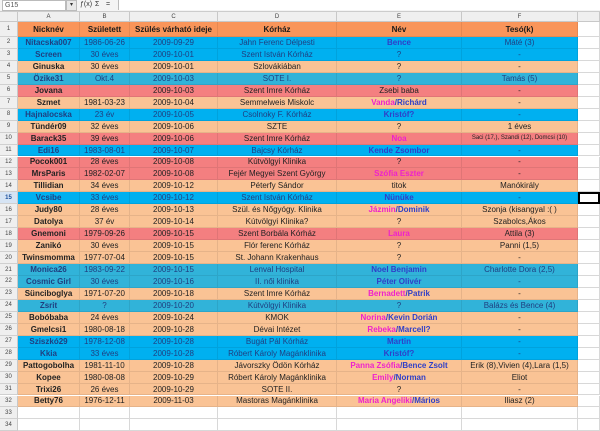  I want to click on cell-e31: ?, so click(399, 389).